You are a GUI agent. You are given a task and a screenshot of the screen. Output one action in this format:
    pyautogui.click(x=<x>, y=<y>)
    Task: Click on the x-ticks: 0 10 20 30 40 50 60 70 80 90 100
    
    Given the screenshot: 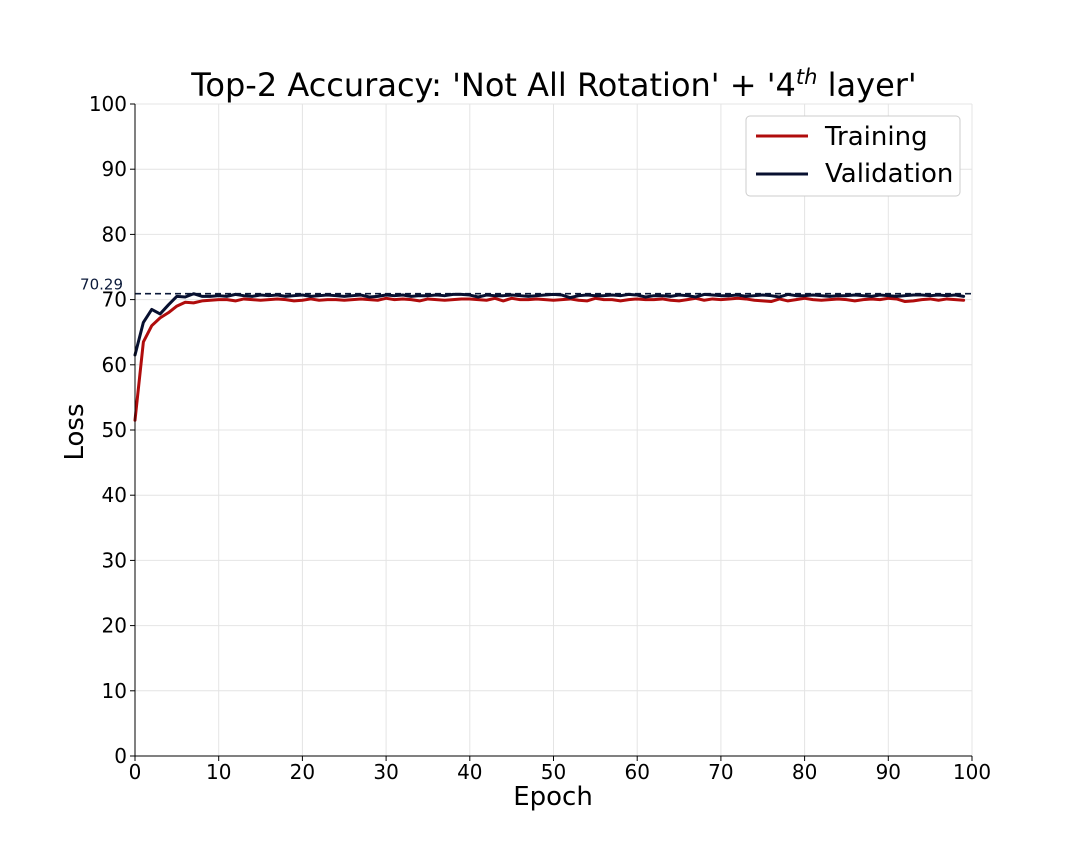 What is the action you would take?
    pyautogui.click(x=560, y=770)
    